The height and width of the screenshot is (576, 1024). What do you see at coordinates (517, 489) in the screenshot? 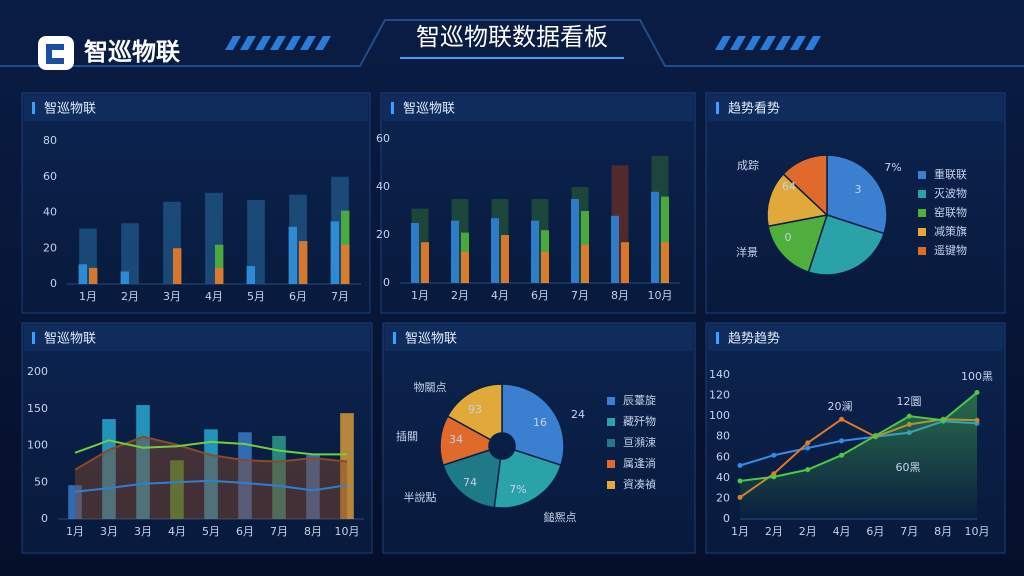
I see `annotation: 7%` at bounding box center [517, 489].